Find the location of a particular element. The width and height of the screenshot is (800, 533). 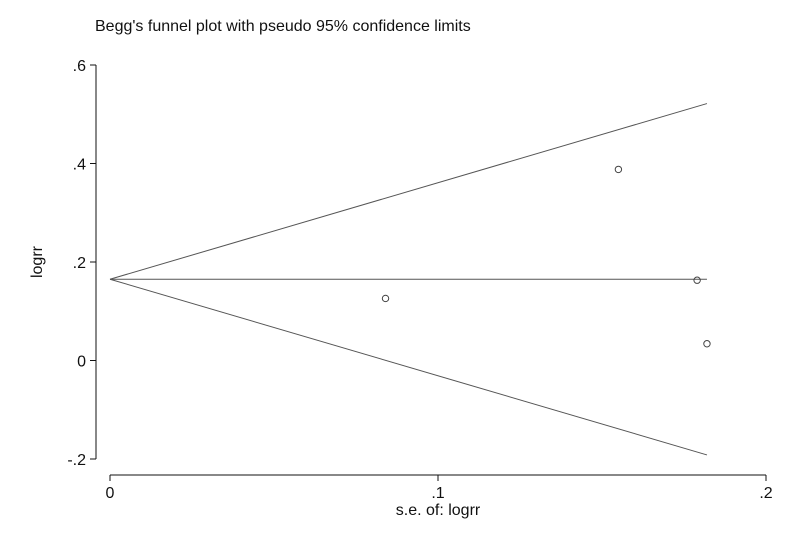

x-tick-label: .1 is located at coordinates (437, 493).